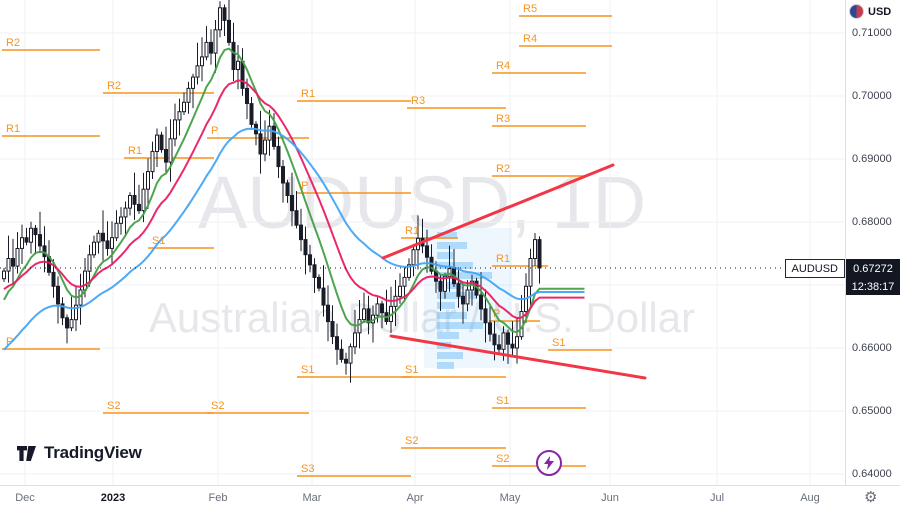  Describe the element at coordinates (312, 498) in the screenshot. I see `time-tick: Mar` at that location.